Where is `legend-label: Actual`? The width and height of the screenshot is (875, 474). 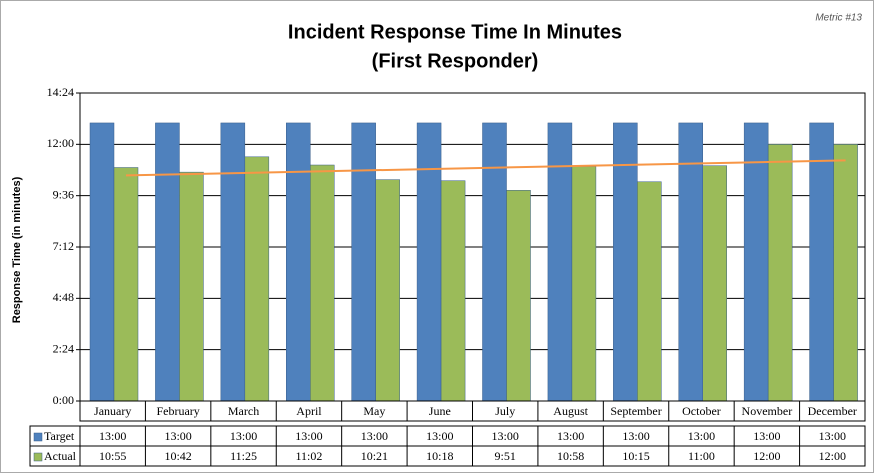
legend-label: Actual is located at coordinates (60, 456).